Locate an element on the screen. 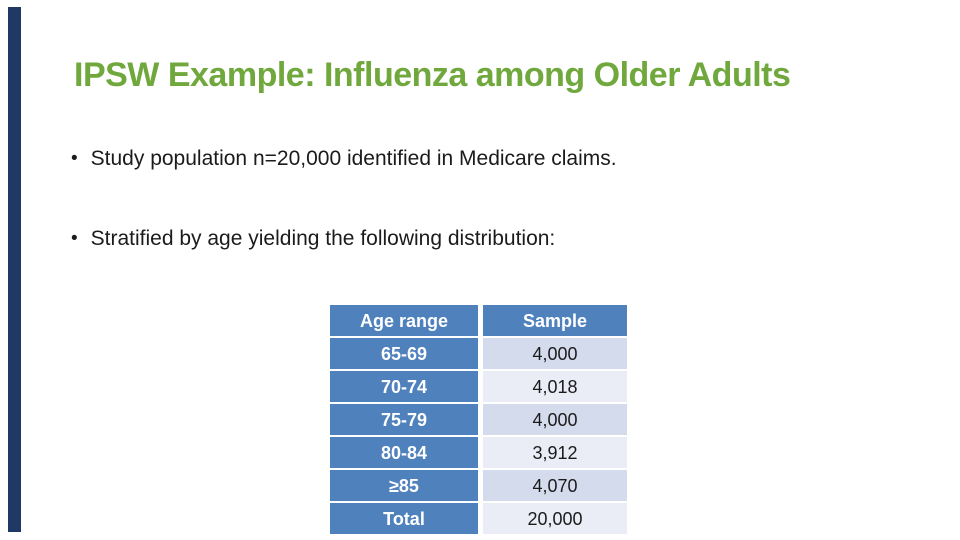  age-cell: 80-84 is located at coordinates (404, 452).